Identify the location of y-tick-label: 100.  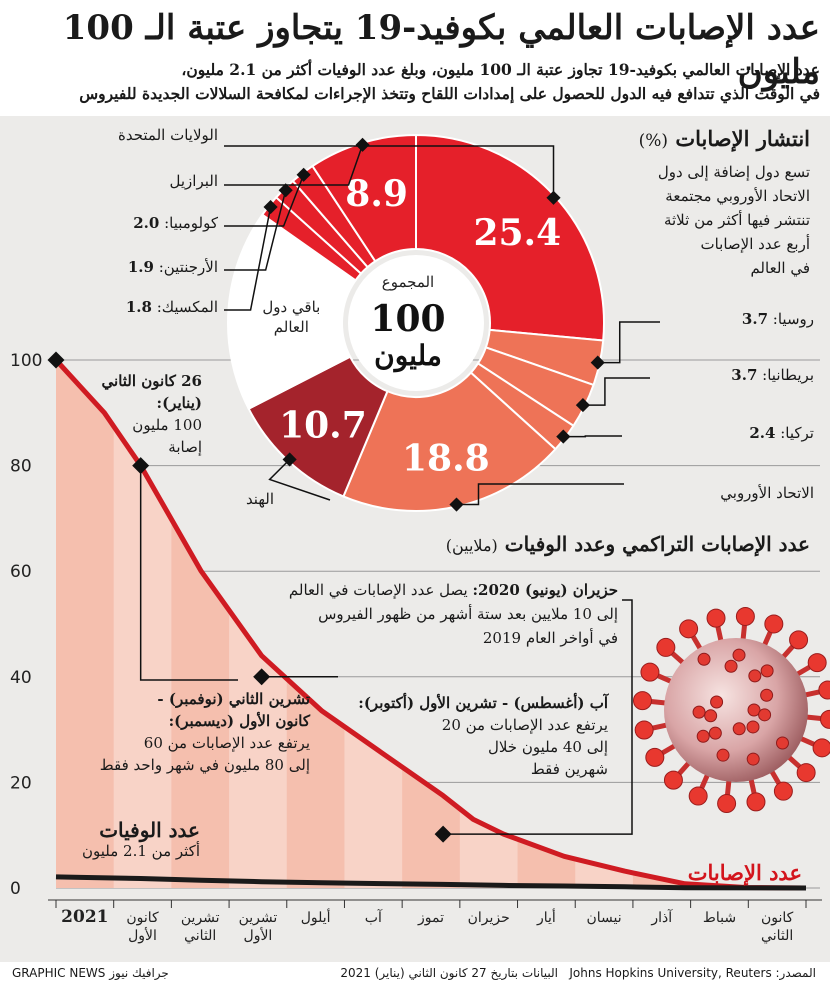
(26, 361).